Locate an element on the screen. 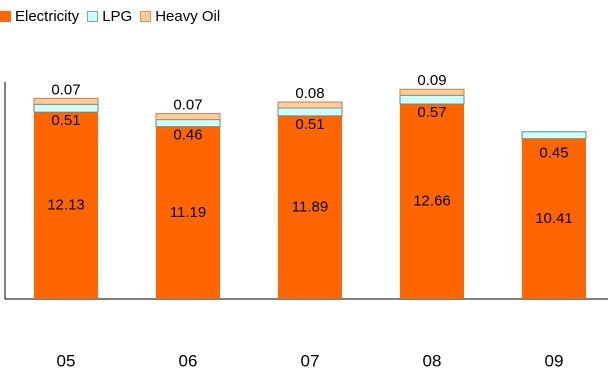 The width and height of the screenshot is (610, 378). data-label-heavy-oil-08: 0.09 is located at coordinates (431, 80).